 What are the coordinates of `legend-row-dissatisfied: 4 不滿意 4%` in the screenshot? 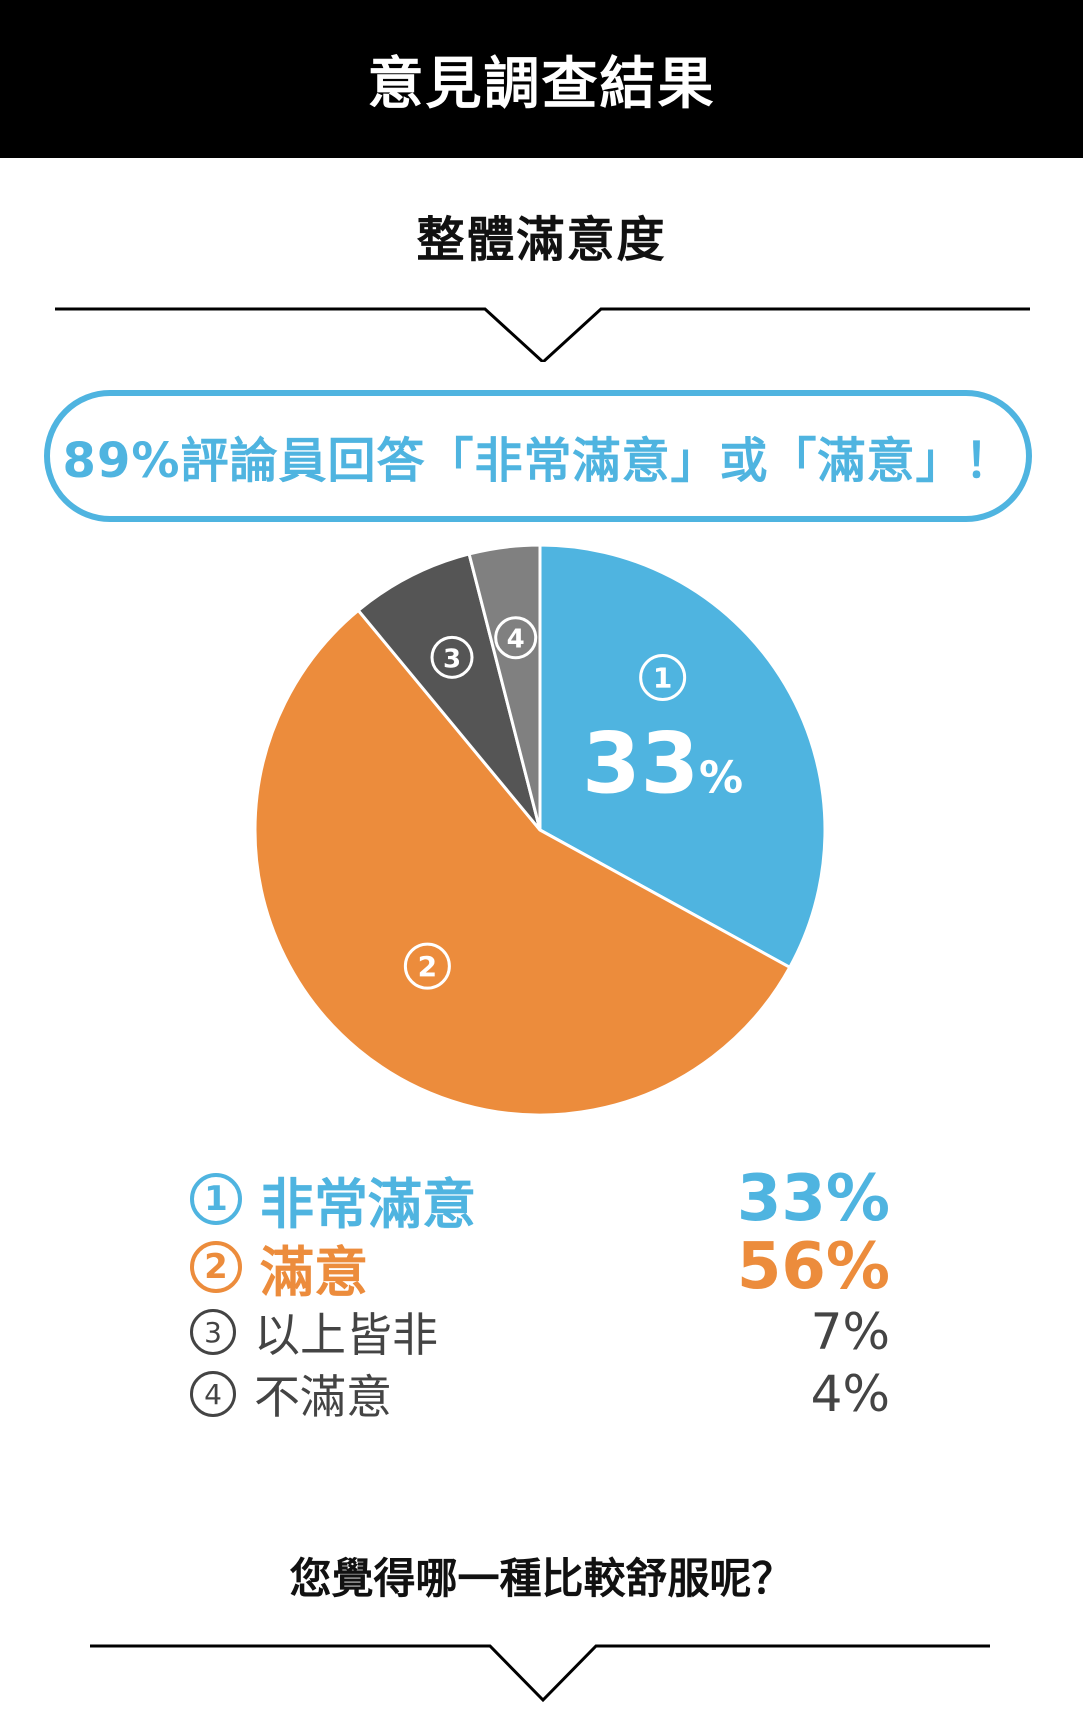 It's located at (540, 1394).